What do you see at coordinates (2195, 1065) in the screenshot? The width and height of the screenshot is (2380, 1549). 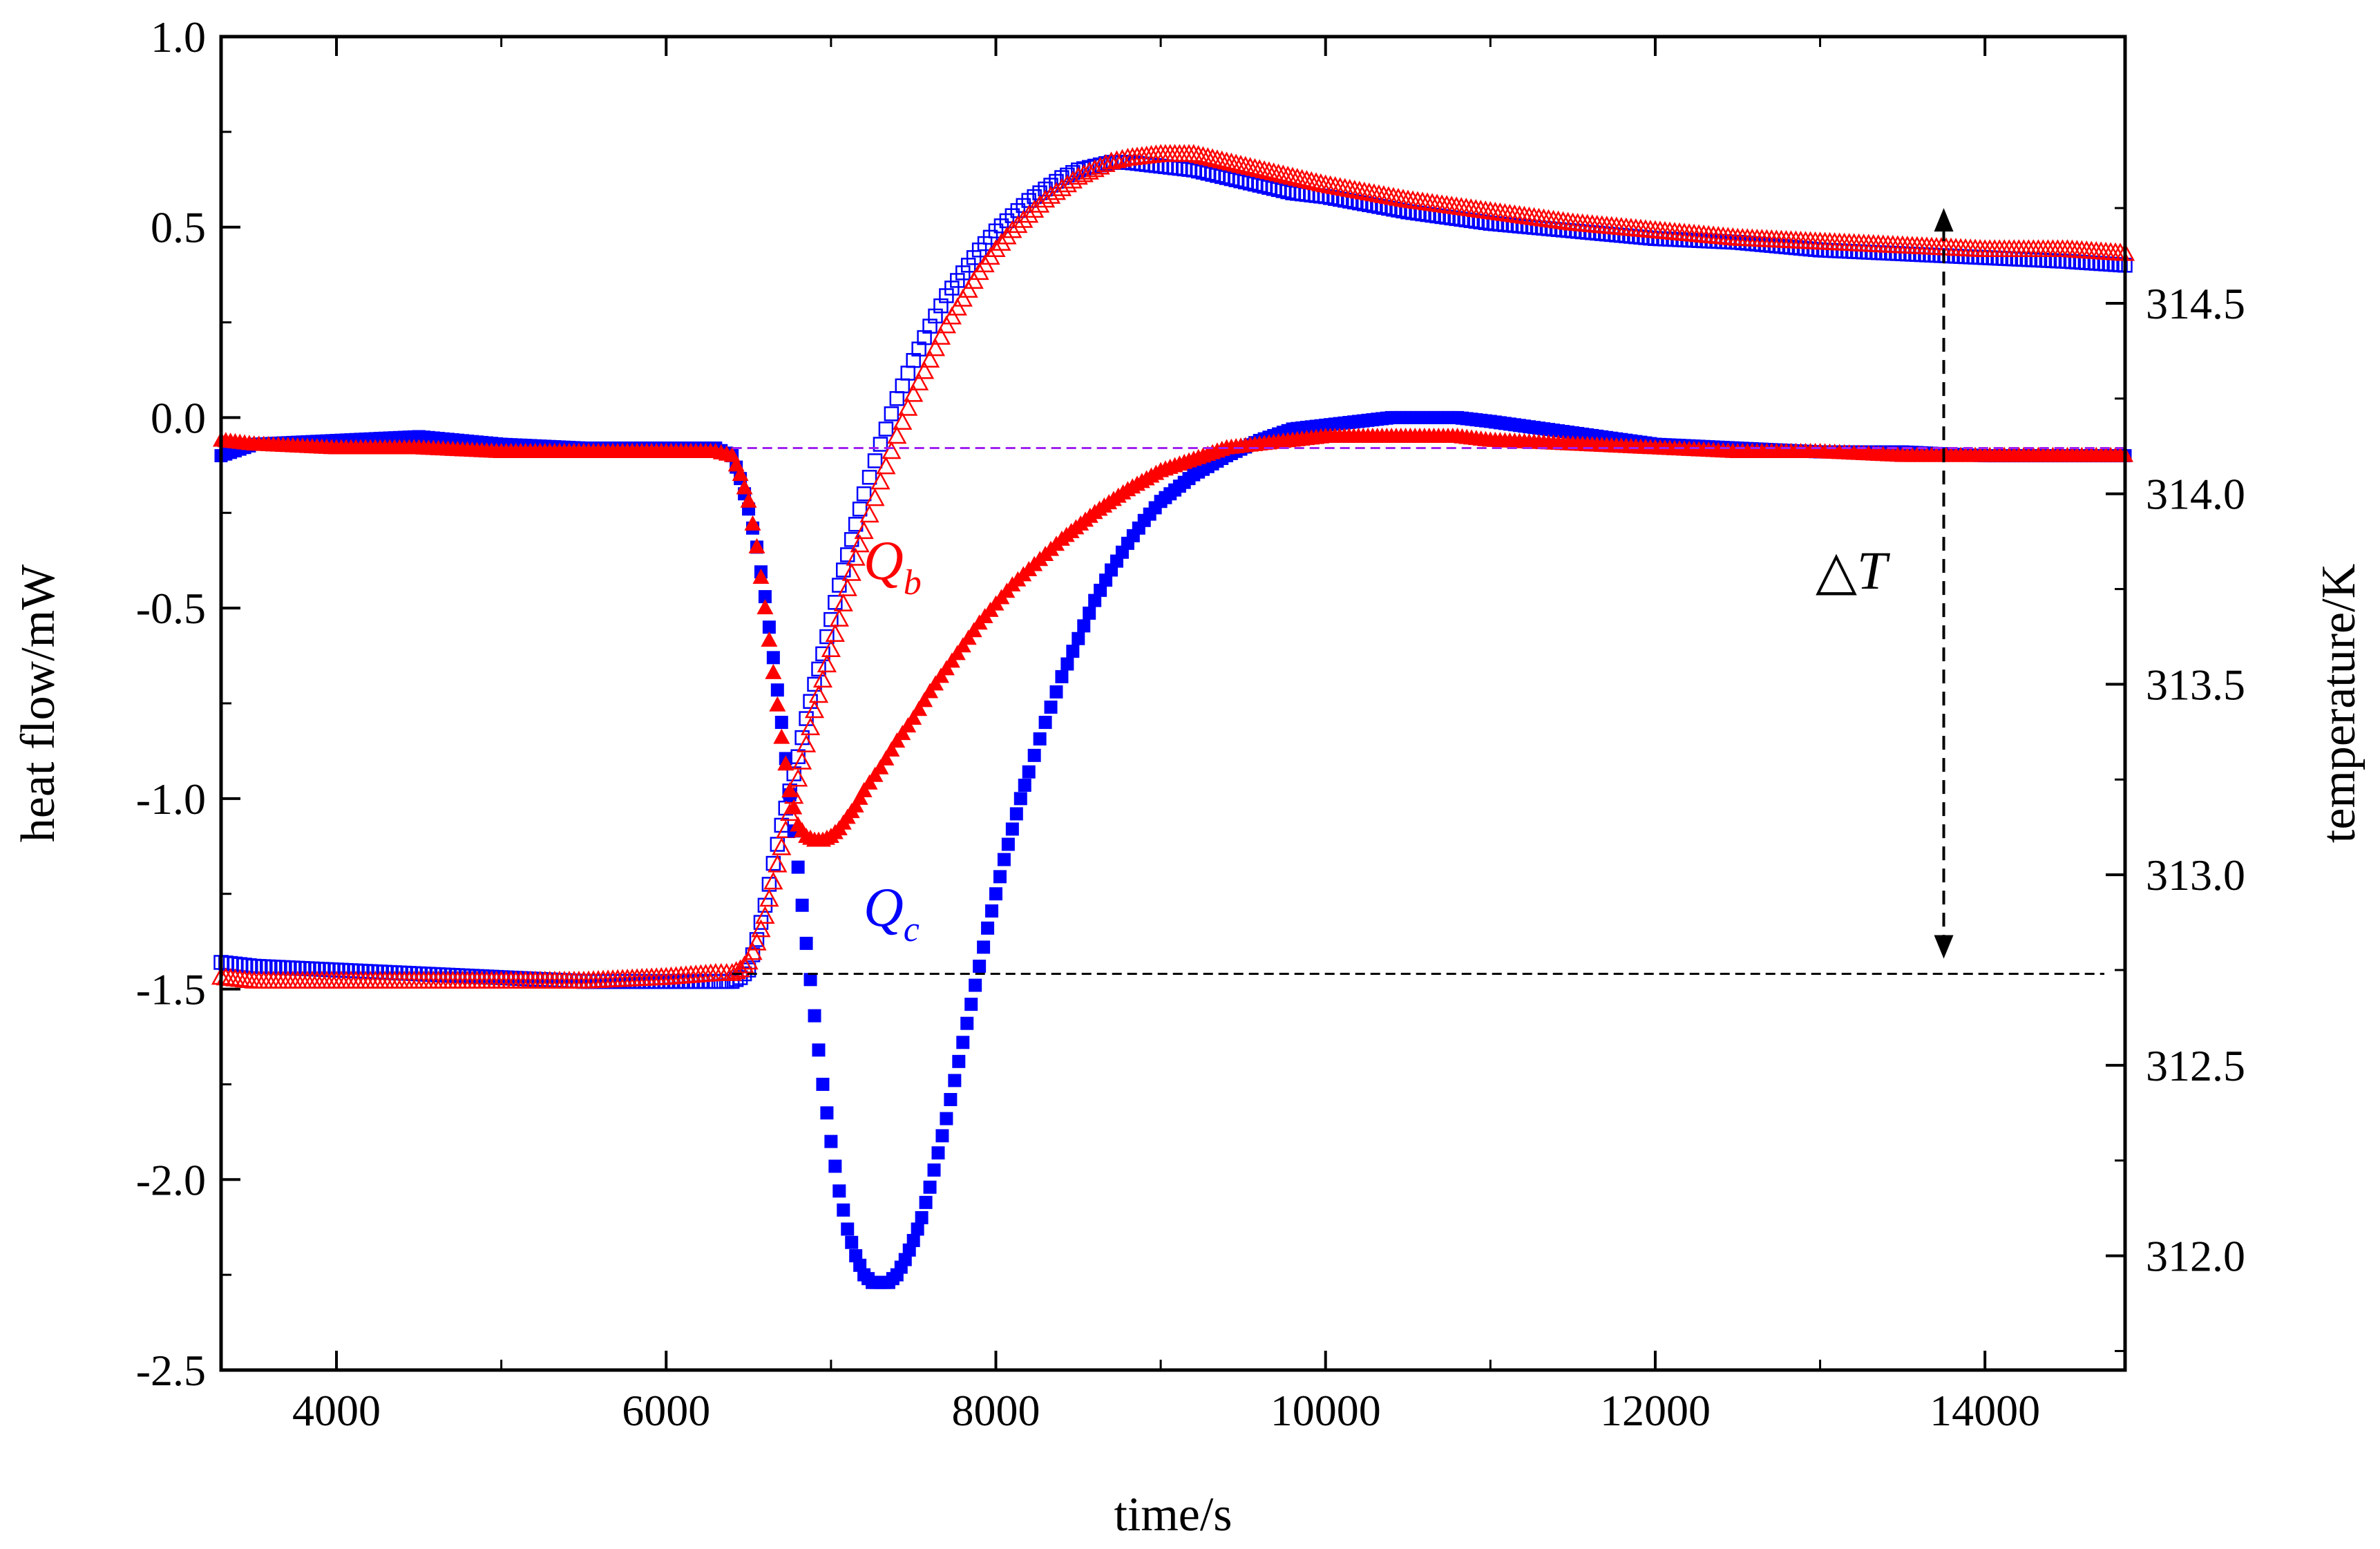 I see `y-right-tick-label: 312.5` at bounding box center [2195, 1065].